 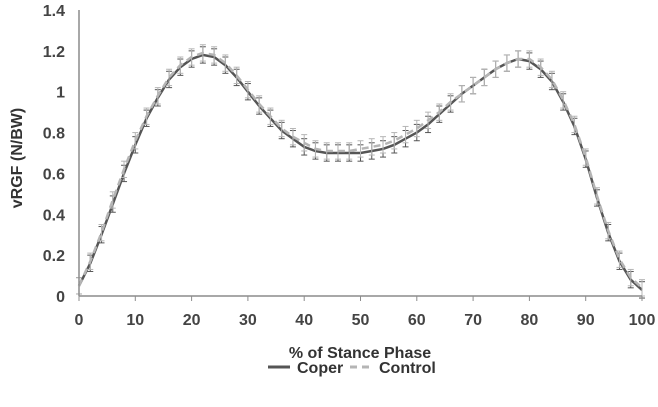 I want to click on x-tick-label: 60, so click(x=417, y=320).